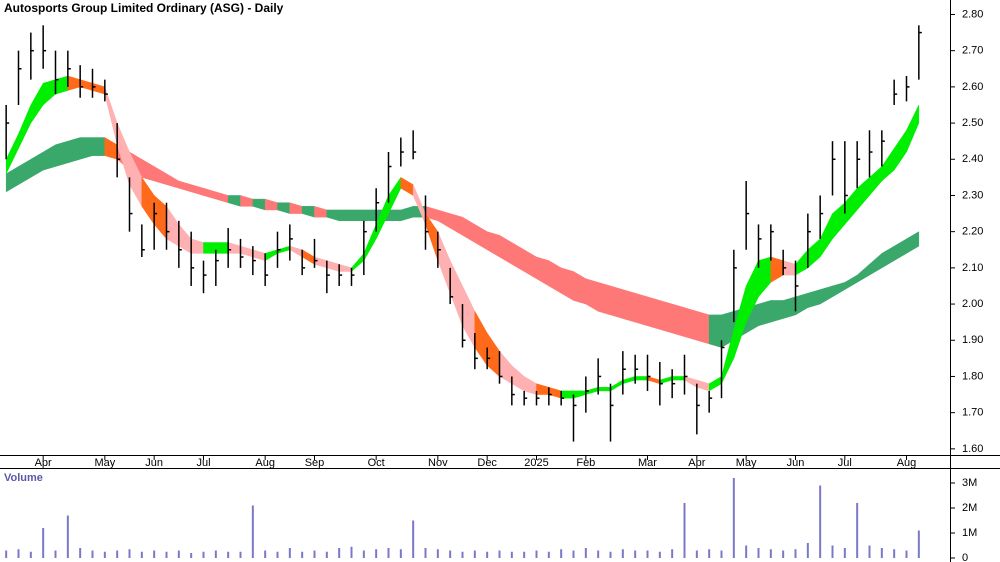 The height and width of the screenshot is (562, 1000). Describe the element at coordinates (796, 463) in the screenshot. I see `x-tick-label: Jun` at that location.